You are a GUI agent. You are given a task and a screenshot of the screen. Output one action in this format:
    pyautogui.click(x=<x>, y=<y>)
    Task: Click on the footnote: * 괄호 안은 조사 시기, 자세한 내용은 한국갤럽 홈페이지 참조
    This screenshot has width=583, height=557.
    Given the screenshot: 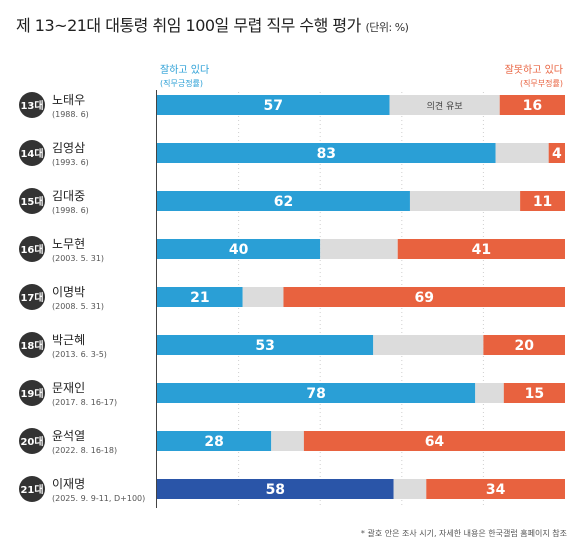 What is the action you would take?
    pyautogui.click(x=463, y=533)
    